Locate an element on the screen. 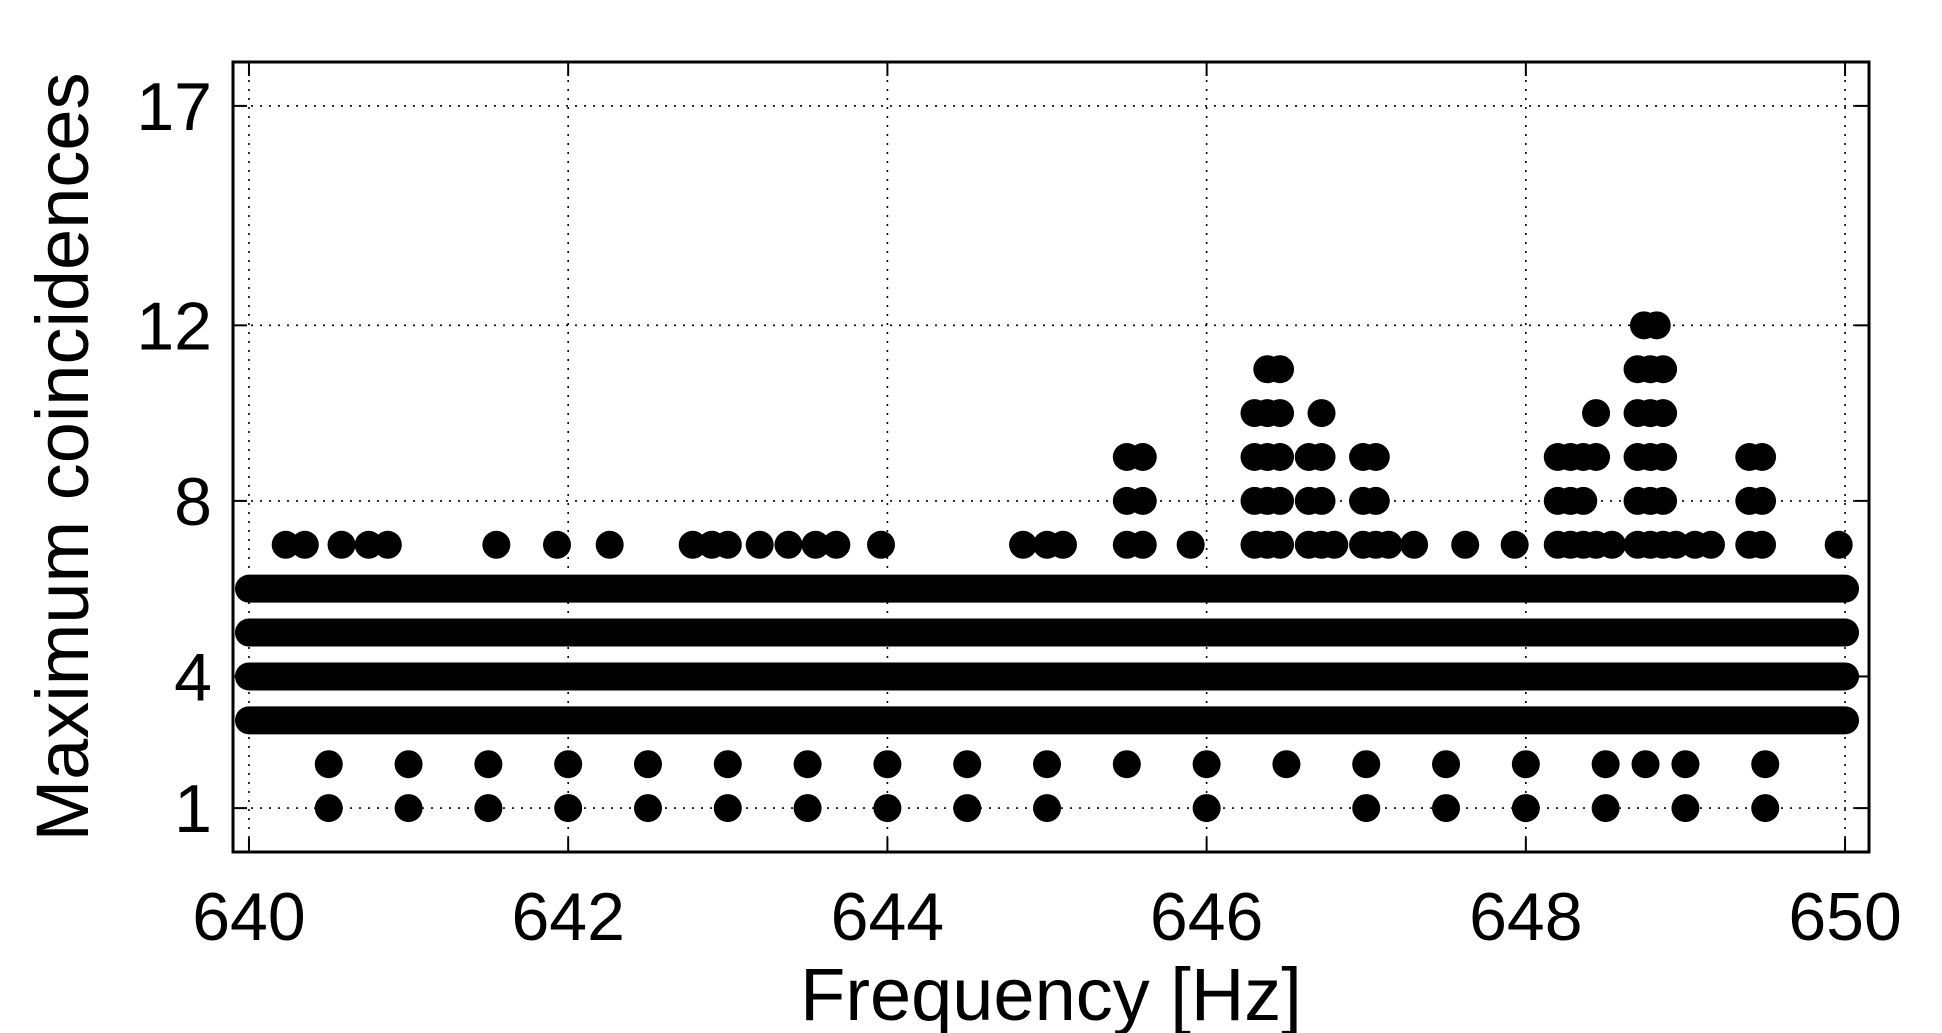 Image resolution: width=1942 pixels, height=1033 pixels. x-tick-label: 642 is located at coordinates (567, 917).